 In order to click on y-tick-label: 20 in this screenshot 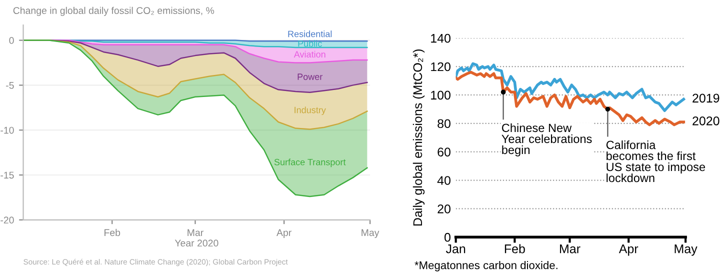, I will do `click(444, 209)`.